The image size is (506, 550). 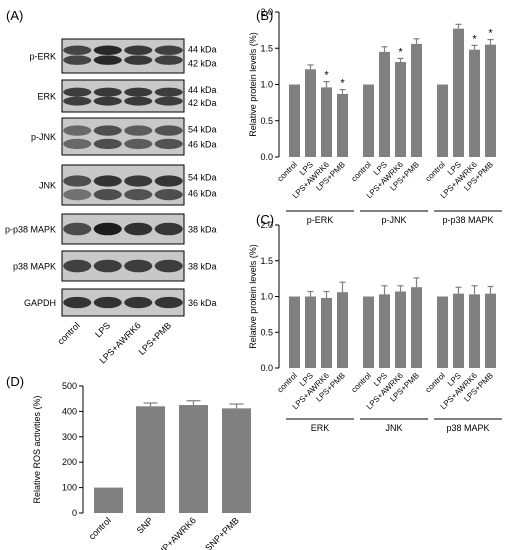 I want to click on blot-box, so click(x=123, y=136).